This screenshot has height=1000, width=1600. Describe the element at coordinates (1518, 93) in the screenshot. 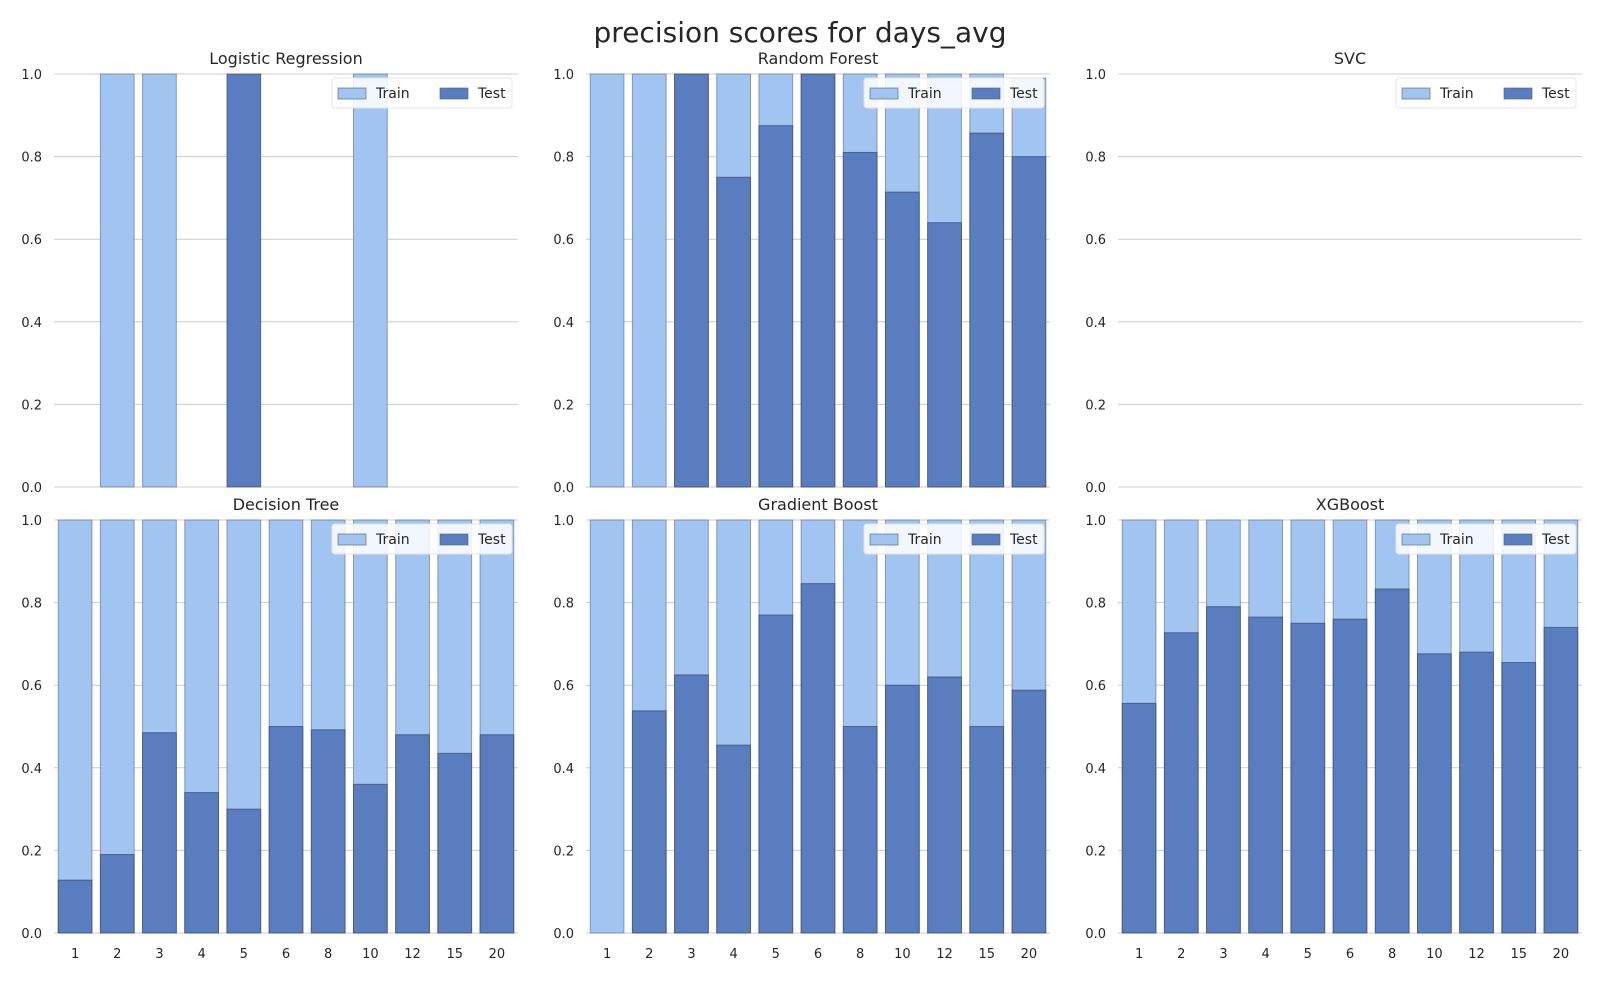

I see `legend-swatch-test` at that location.